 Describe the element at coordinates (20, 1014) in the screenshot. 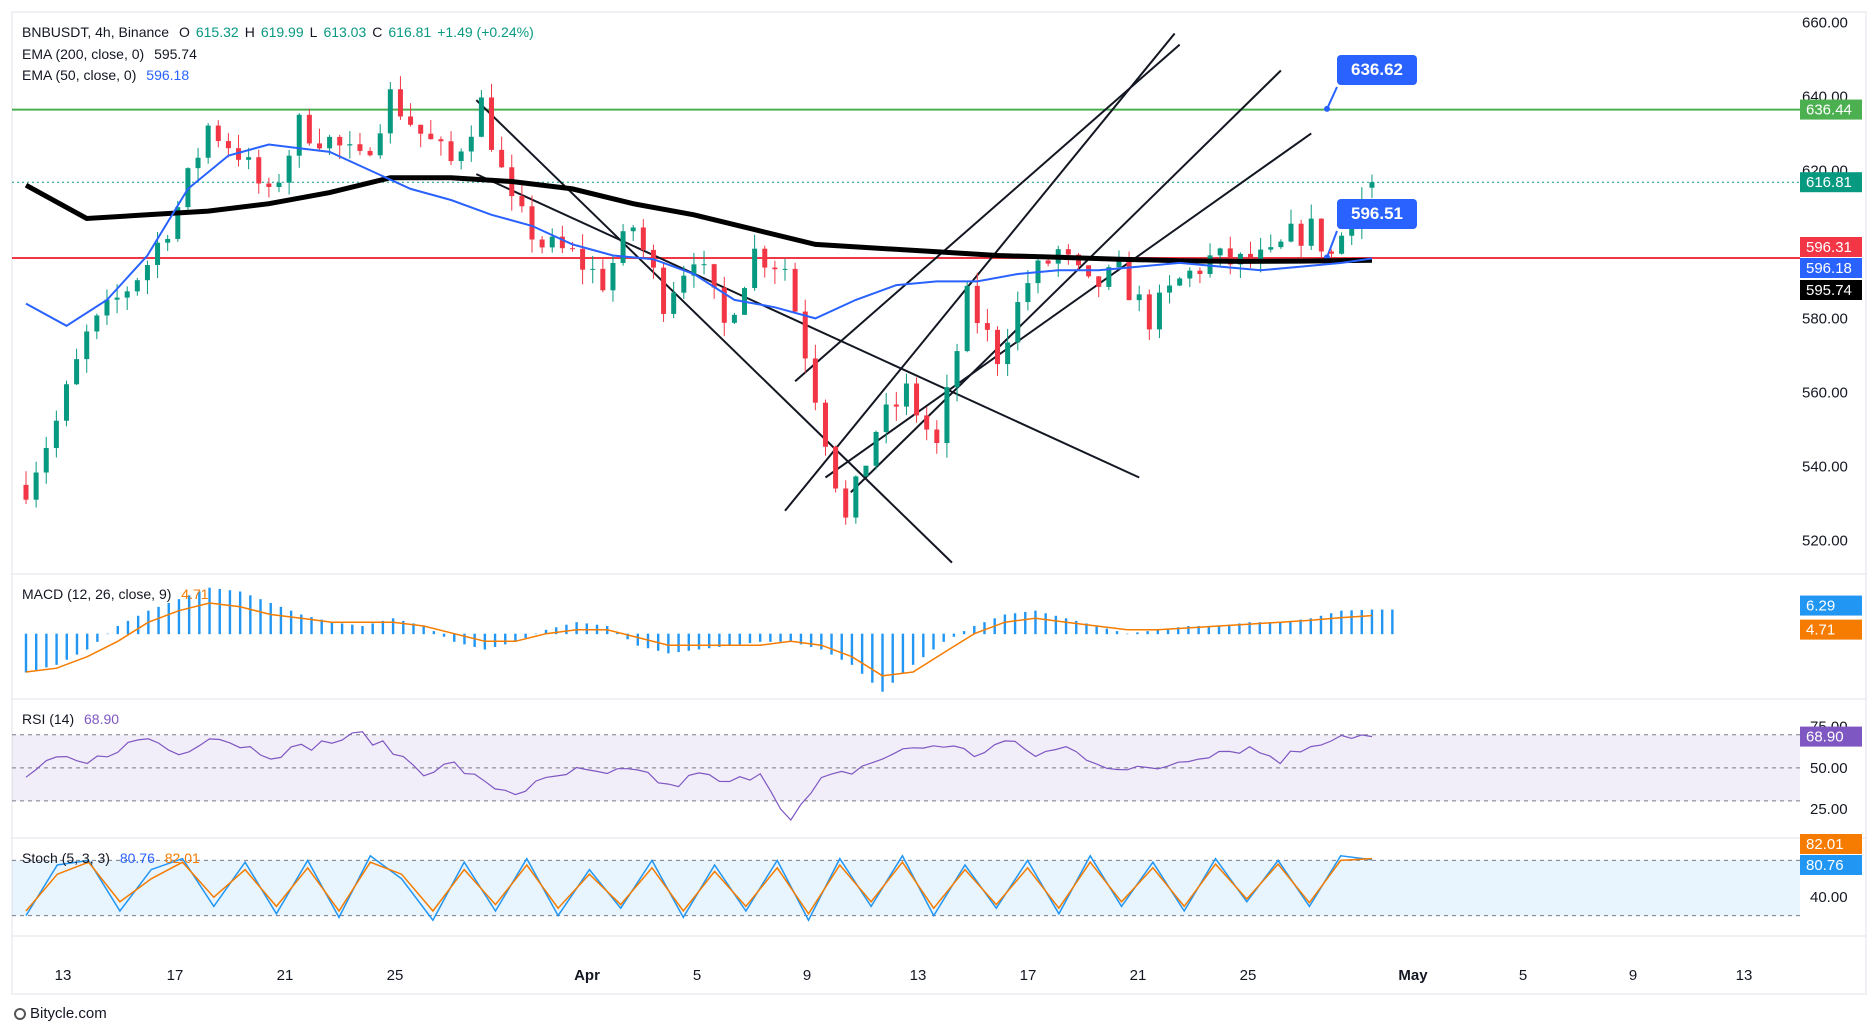

I see `bitycle-logo-icon` at that location.